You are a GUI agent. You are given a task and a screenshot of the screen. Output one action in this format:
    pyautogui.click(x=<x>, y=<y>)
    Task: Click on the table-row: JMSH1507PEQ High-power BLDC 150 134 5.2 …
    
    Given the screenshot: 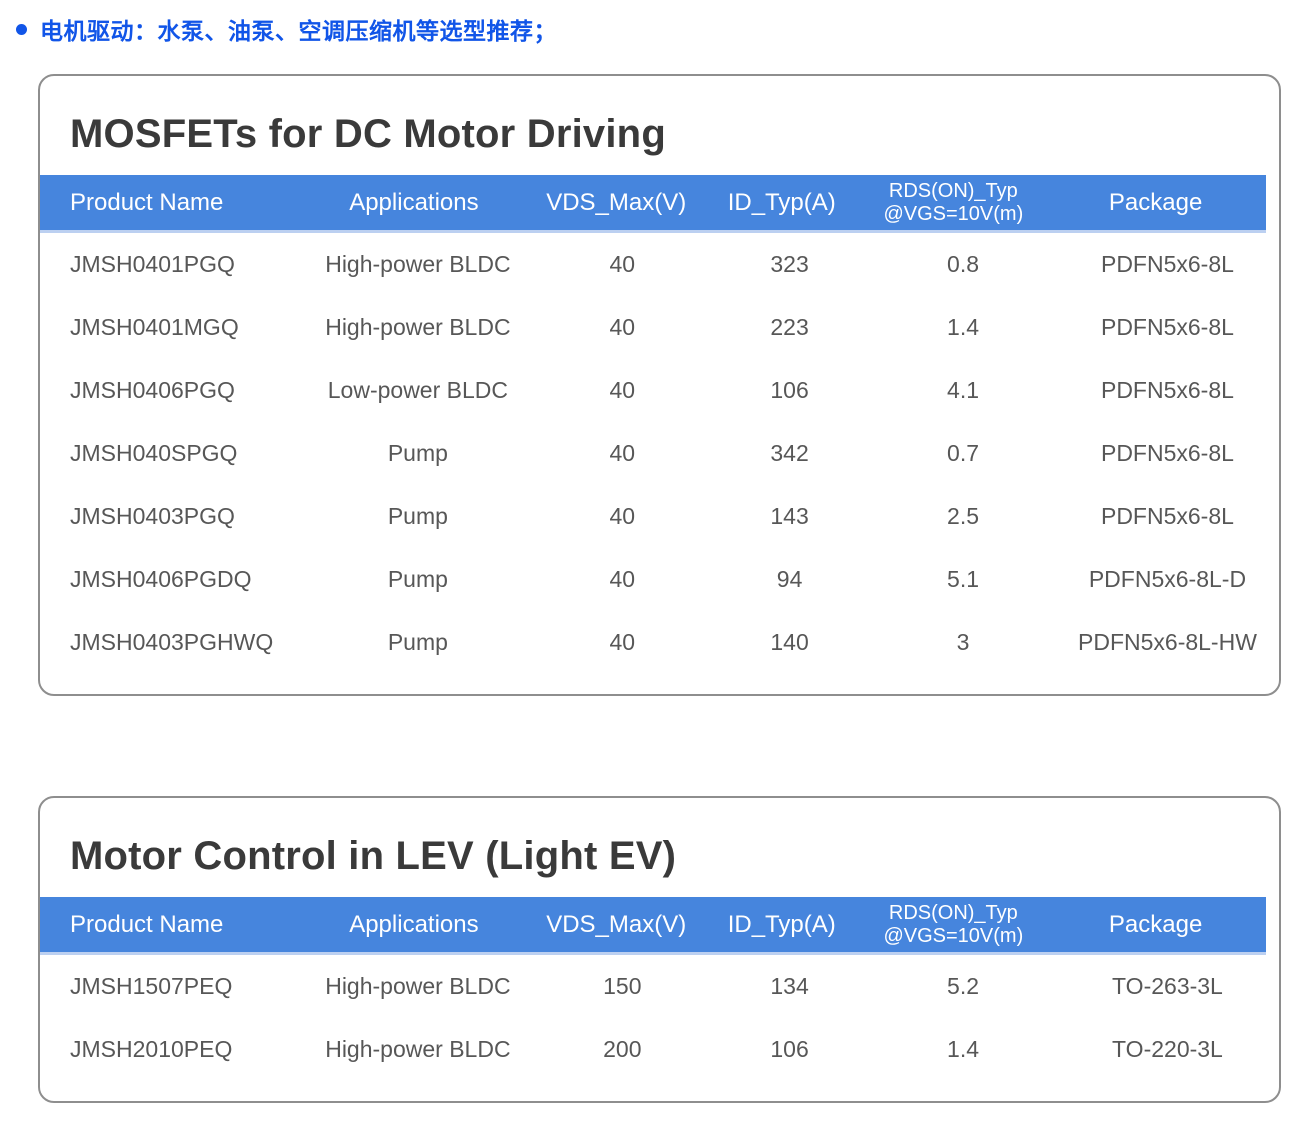 What is the action you would take?
    pyautogui.click(x=659, y=986)
    